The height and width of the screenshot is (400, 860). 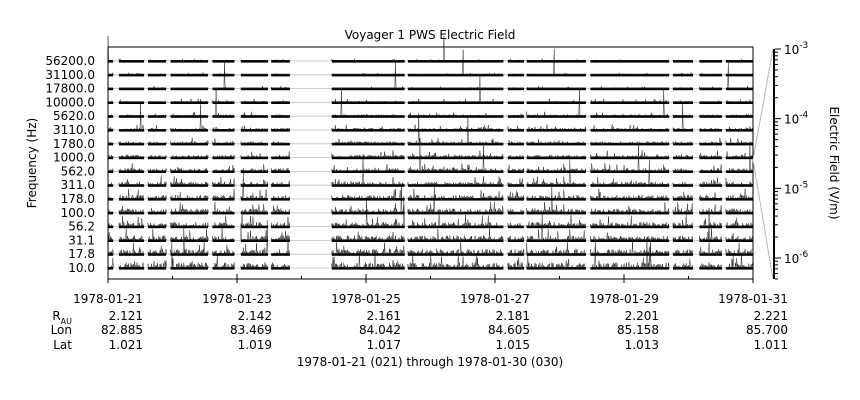 I want to click on x-tick-label: 1978-01-25, so click(x=366, y=299).